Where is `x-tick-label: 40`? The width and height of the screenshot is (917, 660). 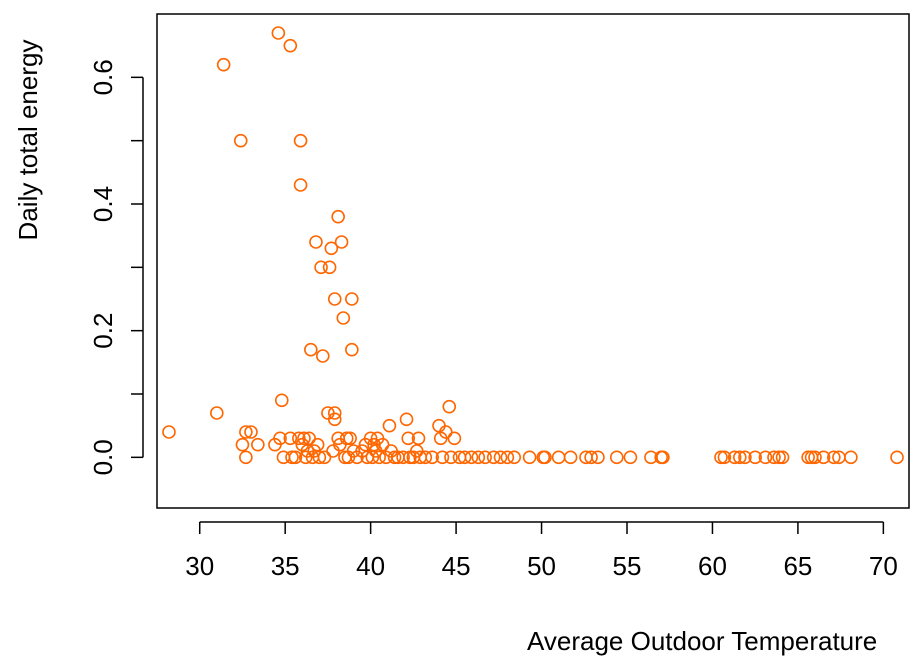 x-tick-label: 40 is located at coordinates (370, 566).